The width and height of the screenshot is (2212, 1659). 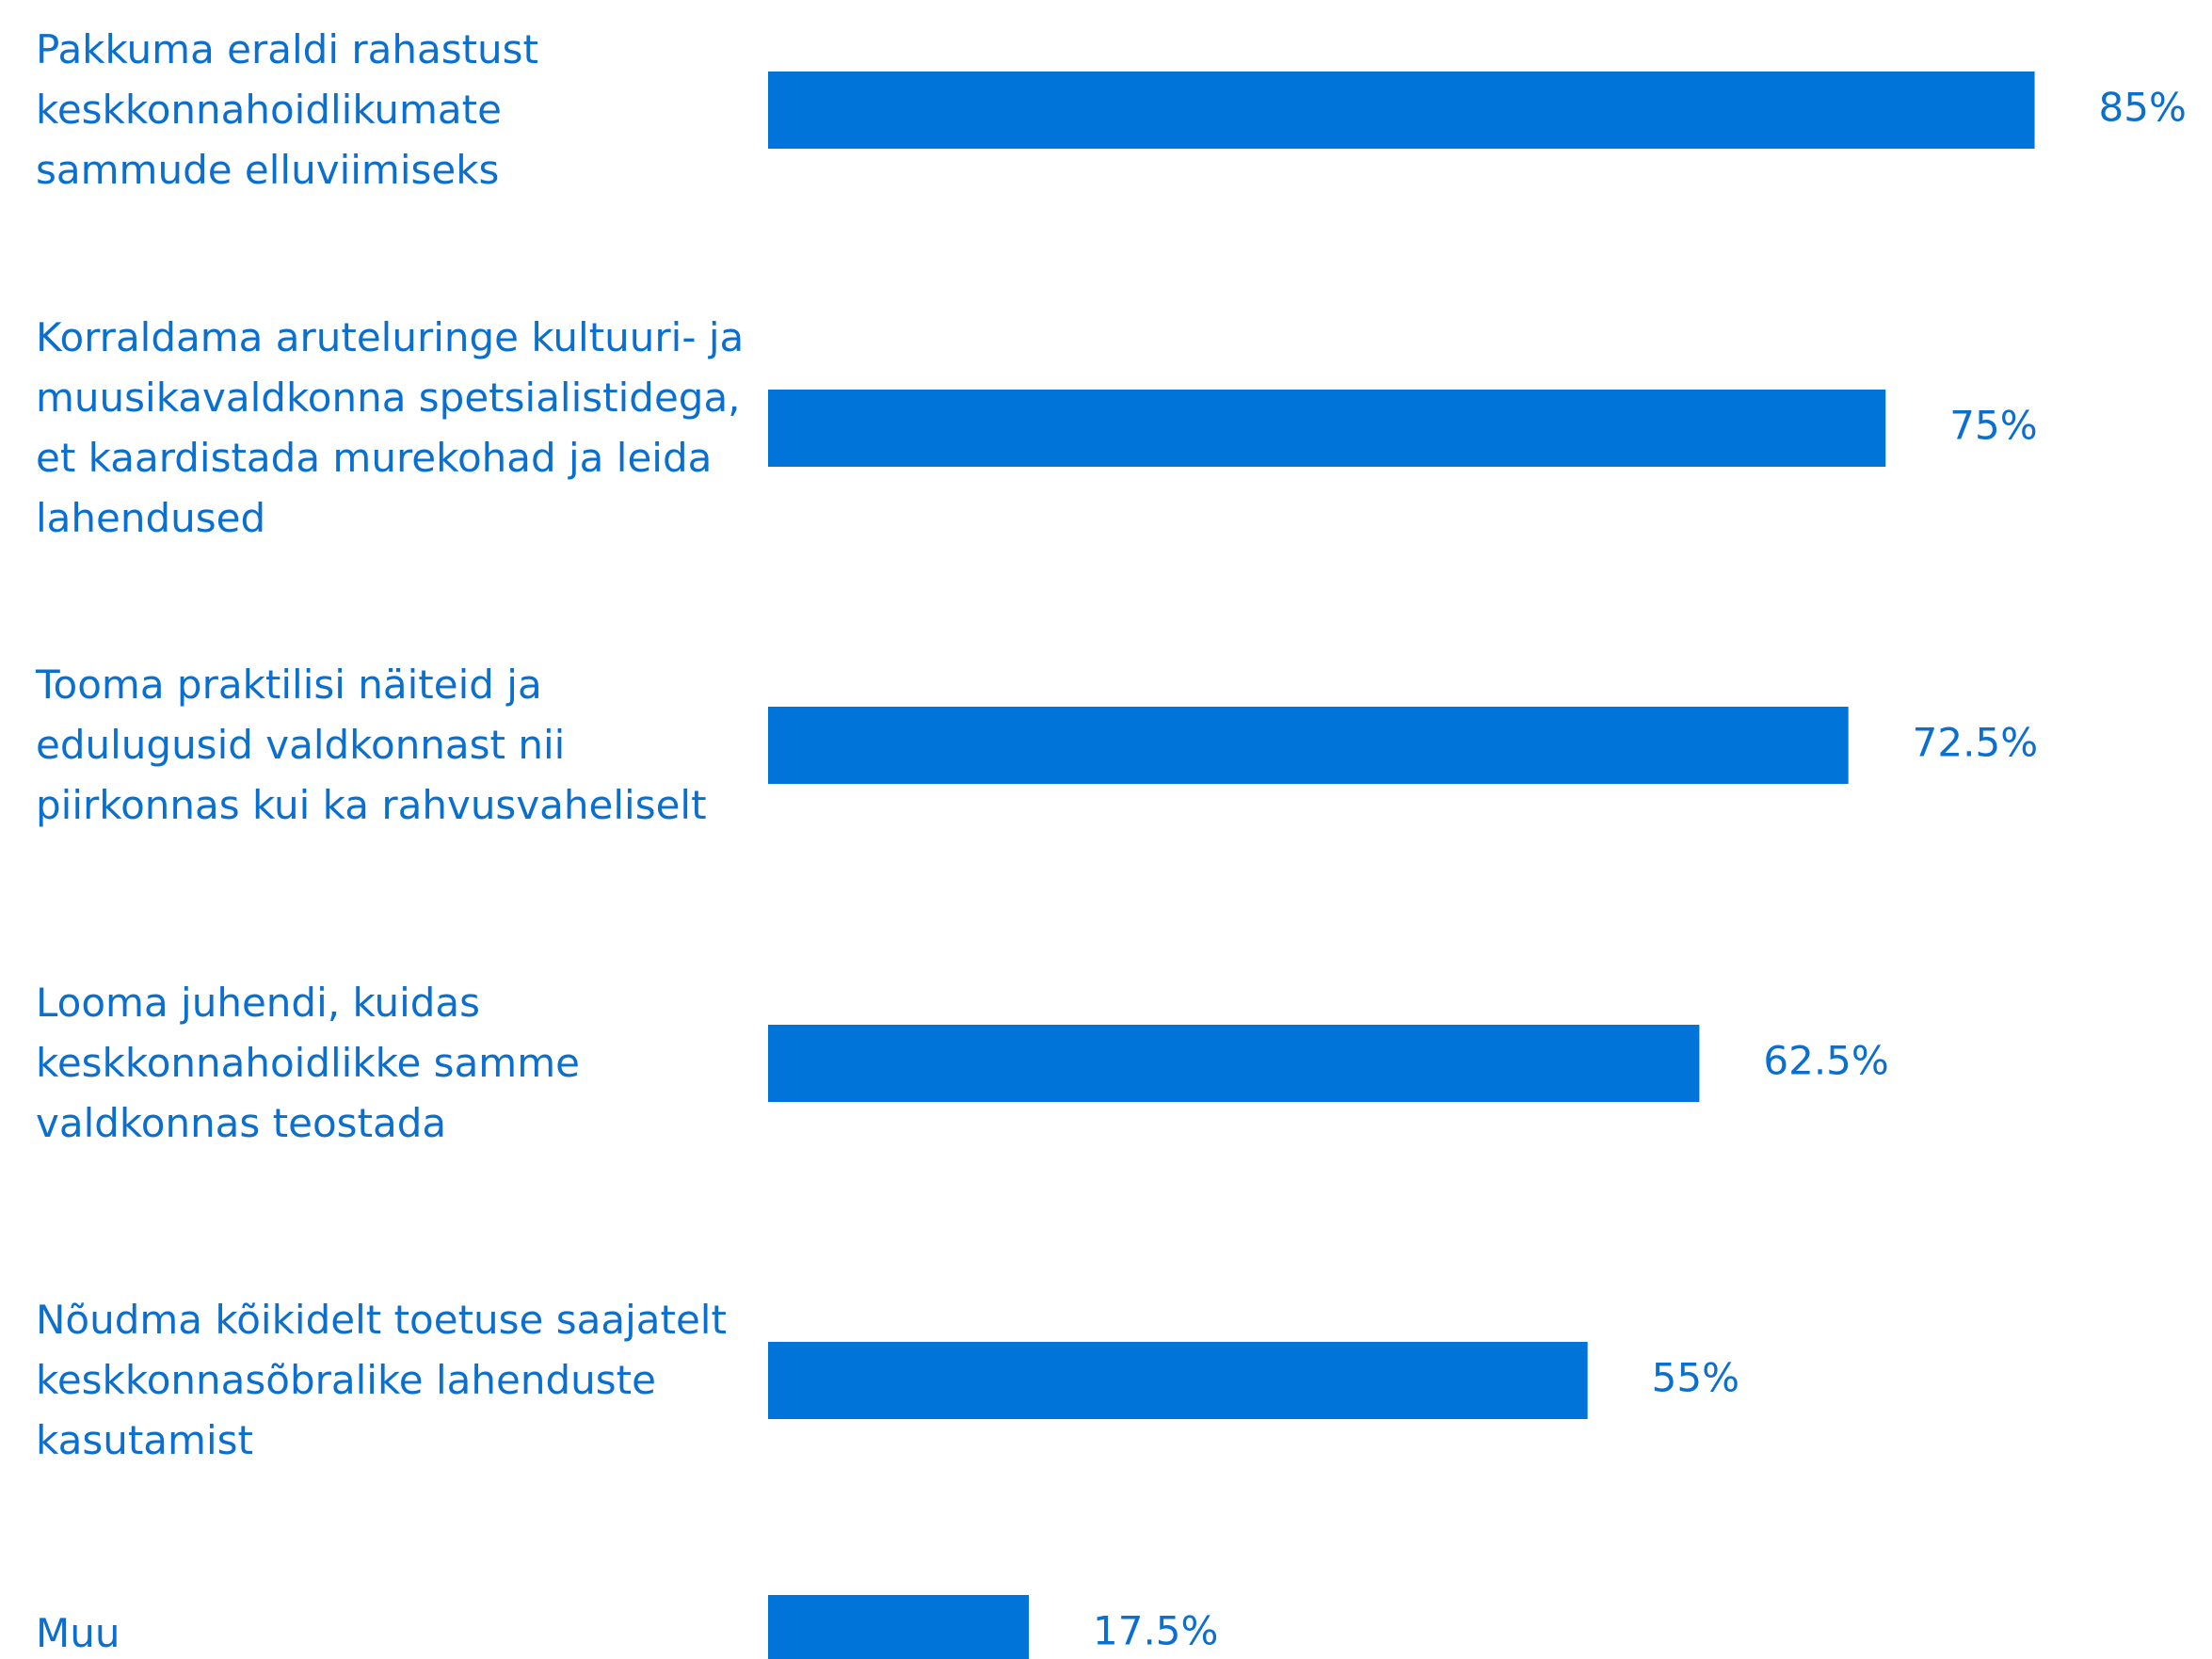 I want to click on value-label: 85%, so click(x=2143, y=108).